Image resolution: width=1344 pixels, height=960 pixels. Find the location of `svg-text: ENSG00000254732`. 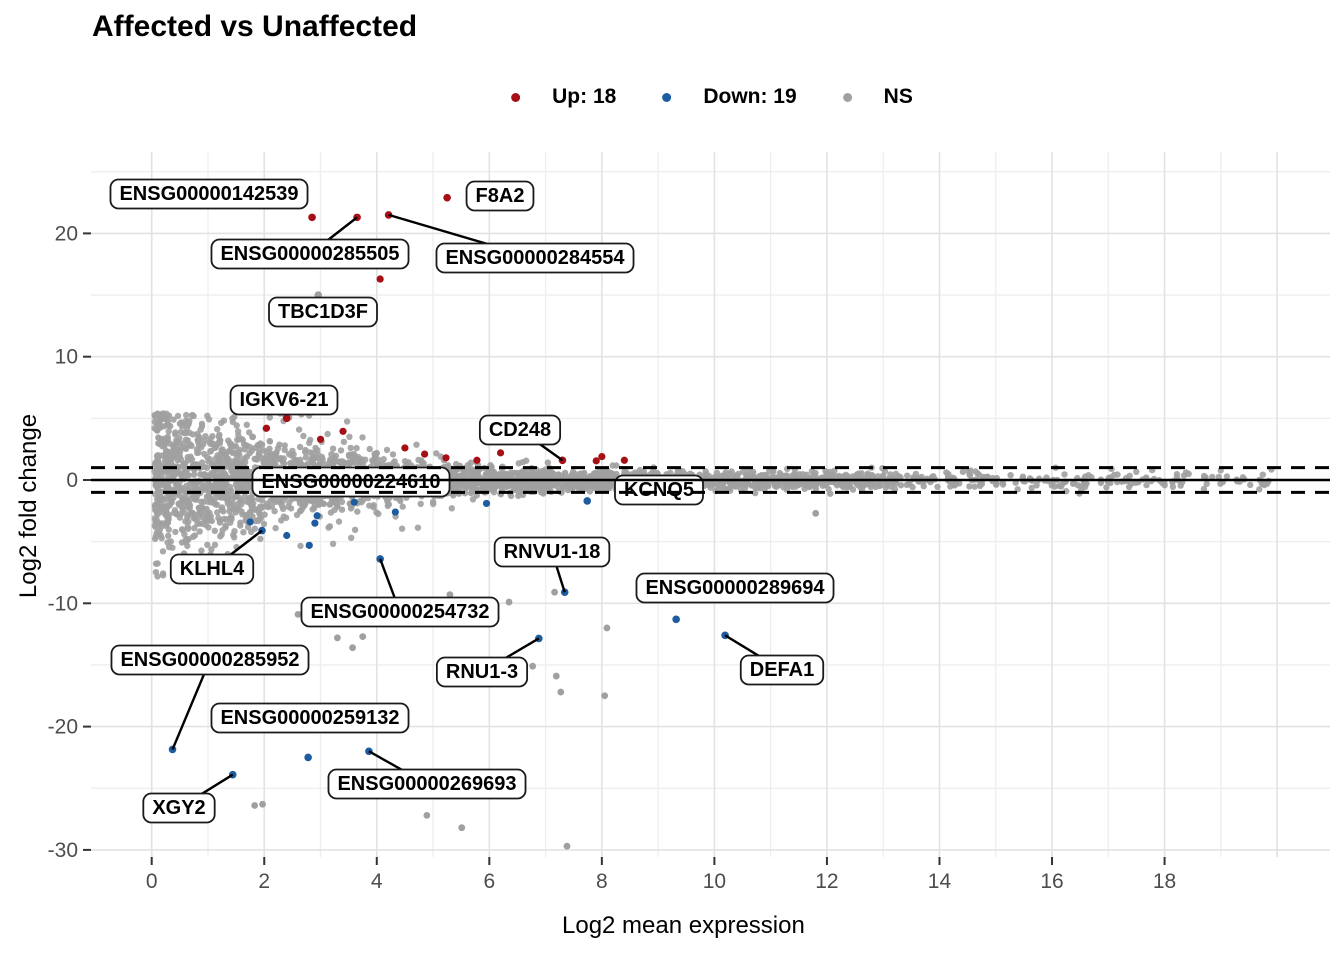

svg-text: ENSG00000254732 is located at coordinates (399, 612).